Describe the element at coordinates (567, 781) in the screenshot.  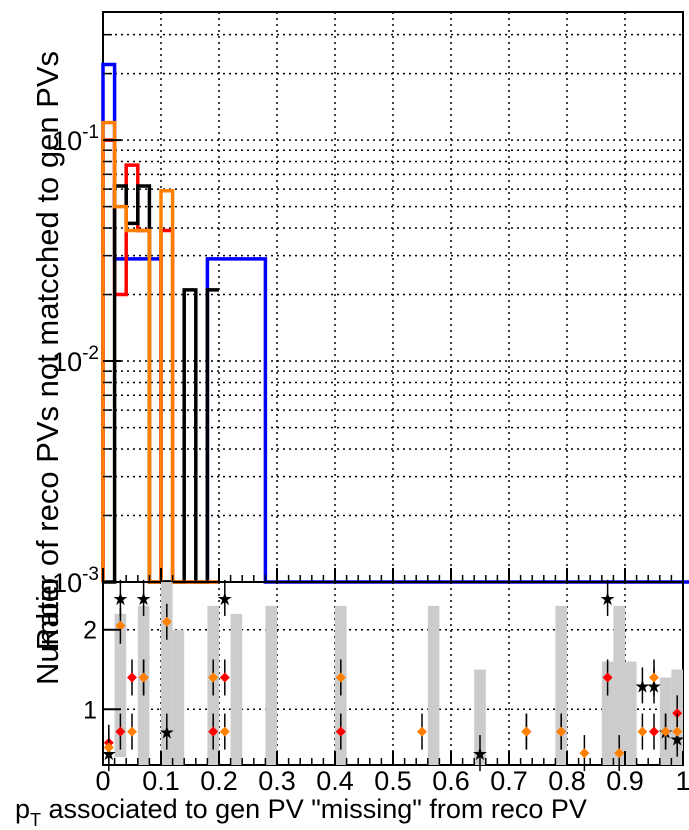
I see `x-tick-label: 0.8` at that location.